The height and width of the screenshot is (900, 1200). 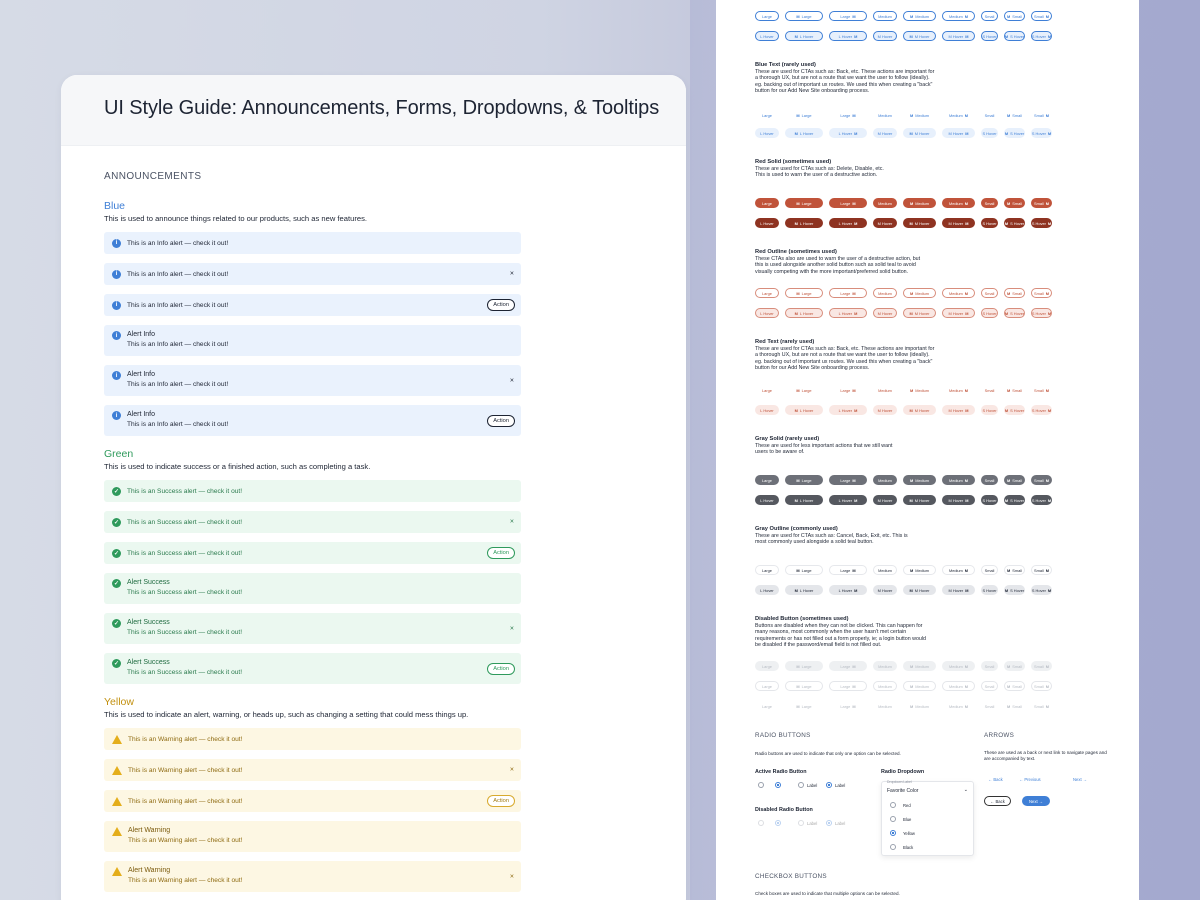 I want to click on dropdown-option: Blue, so click(x=907, y=819).